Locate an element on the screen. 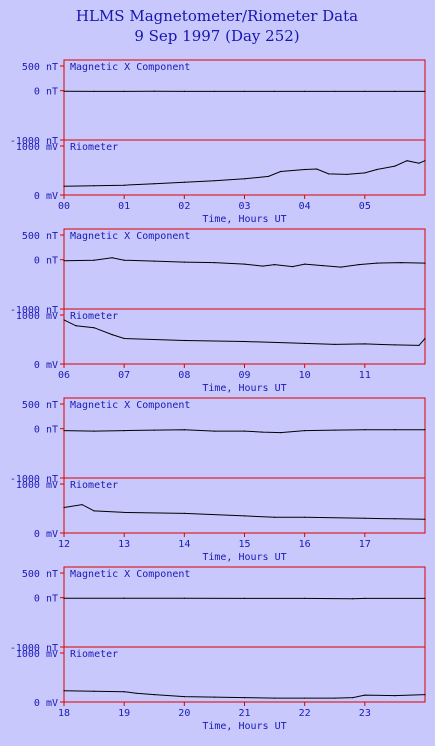 Image resolution: width=435 pixels, height=746 pixels. x-tick-label: 05 is located at coordinates (365, 206).